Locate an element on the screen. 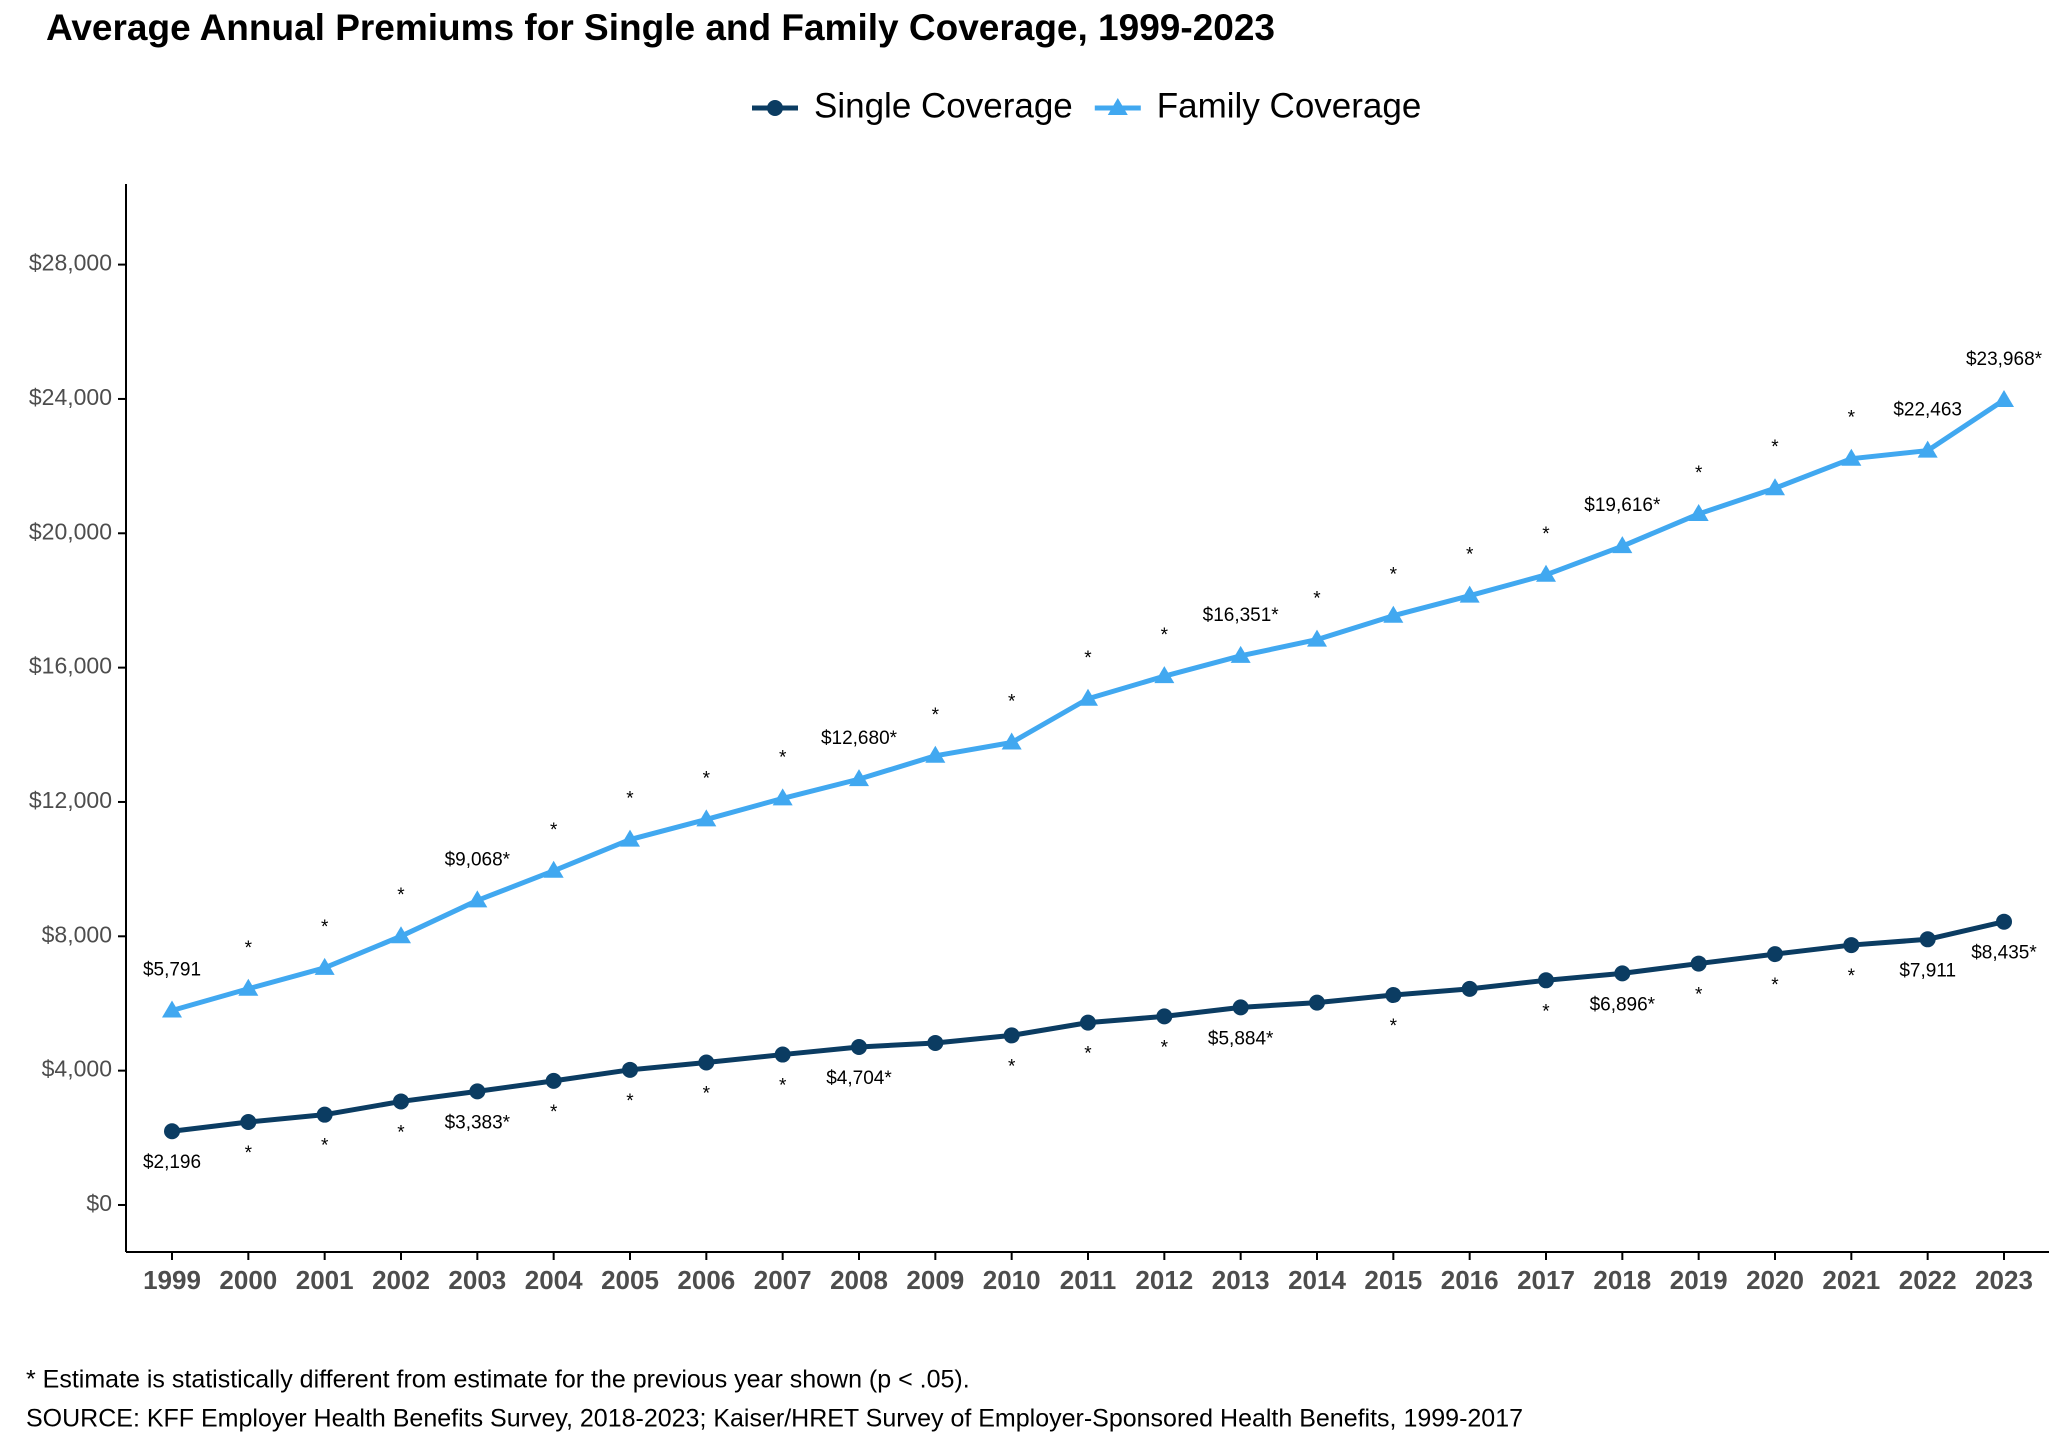 This screenshot has width=2062, height=1444. x-tick-label: 2009 is located at coordinates (935, 1280).